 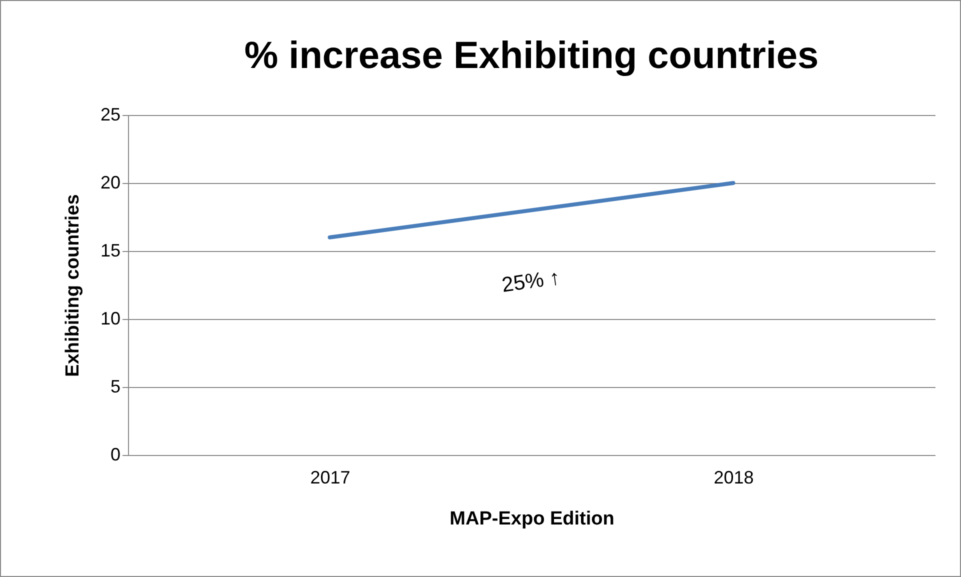 What do you see at coordinates (330, 478) in the screenshot?
I see `x-tick-label: 2017` at bounding box center [330, 478].